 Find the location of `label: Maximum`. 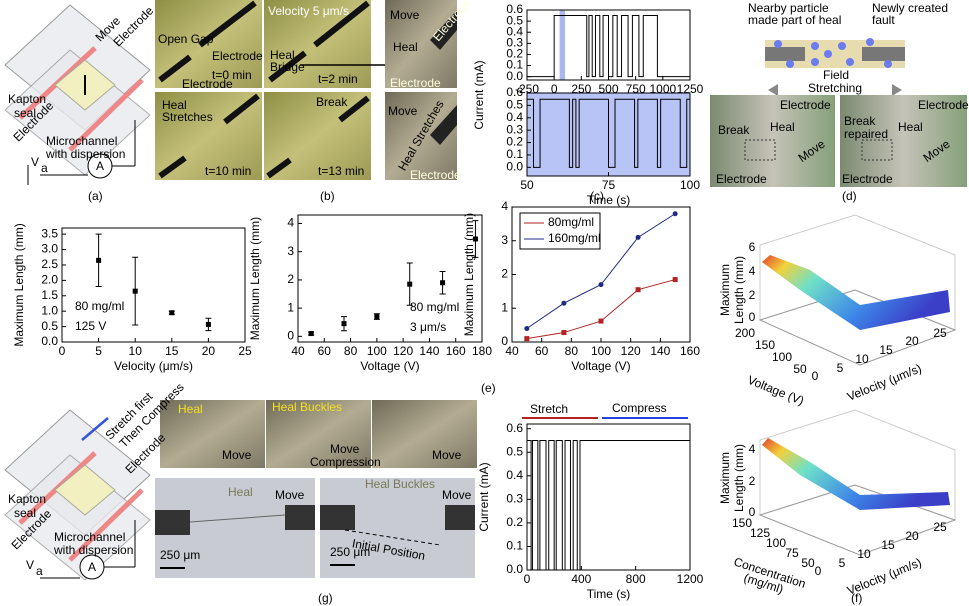

label: Maximum is located at coordinates (725, 290).